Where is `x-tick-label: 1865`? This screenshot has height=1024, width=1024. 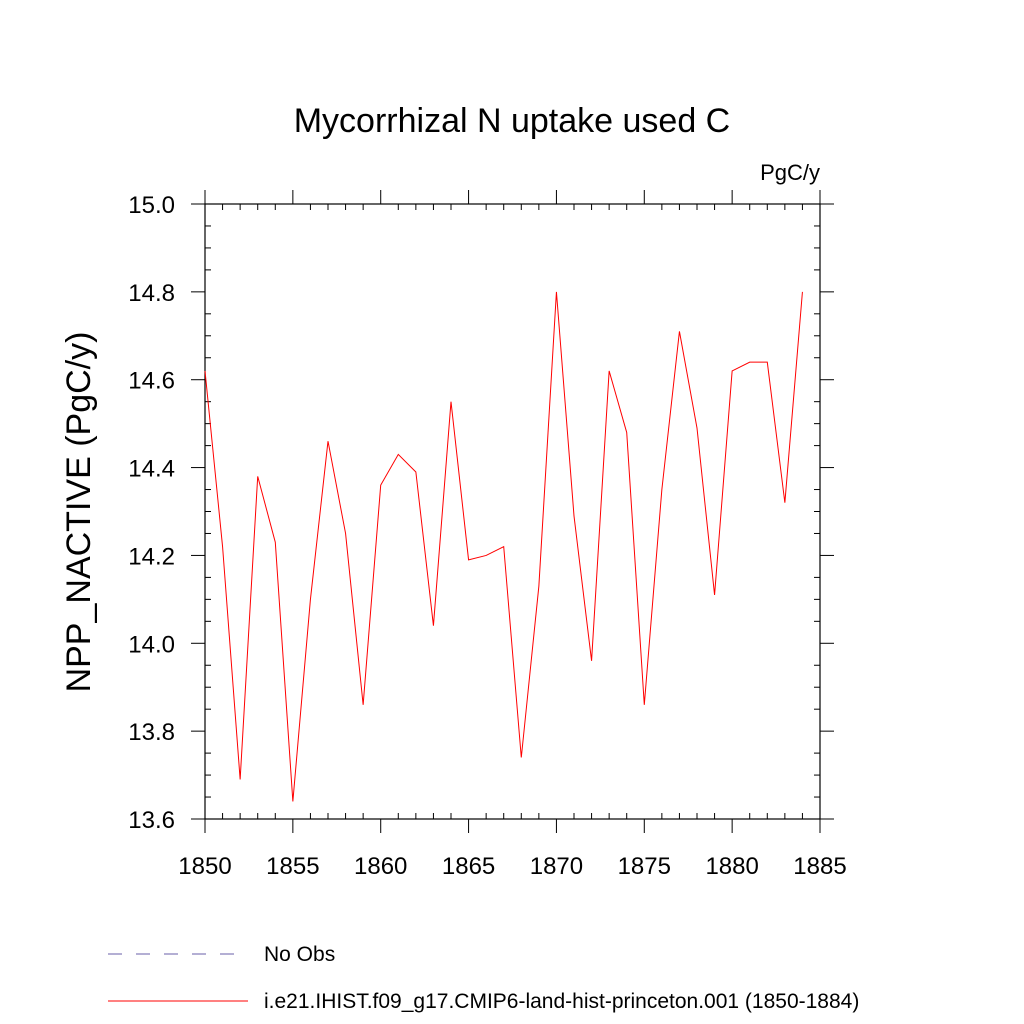
x-tick-label: 1865 is located at coordinates (468, 866).